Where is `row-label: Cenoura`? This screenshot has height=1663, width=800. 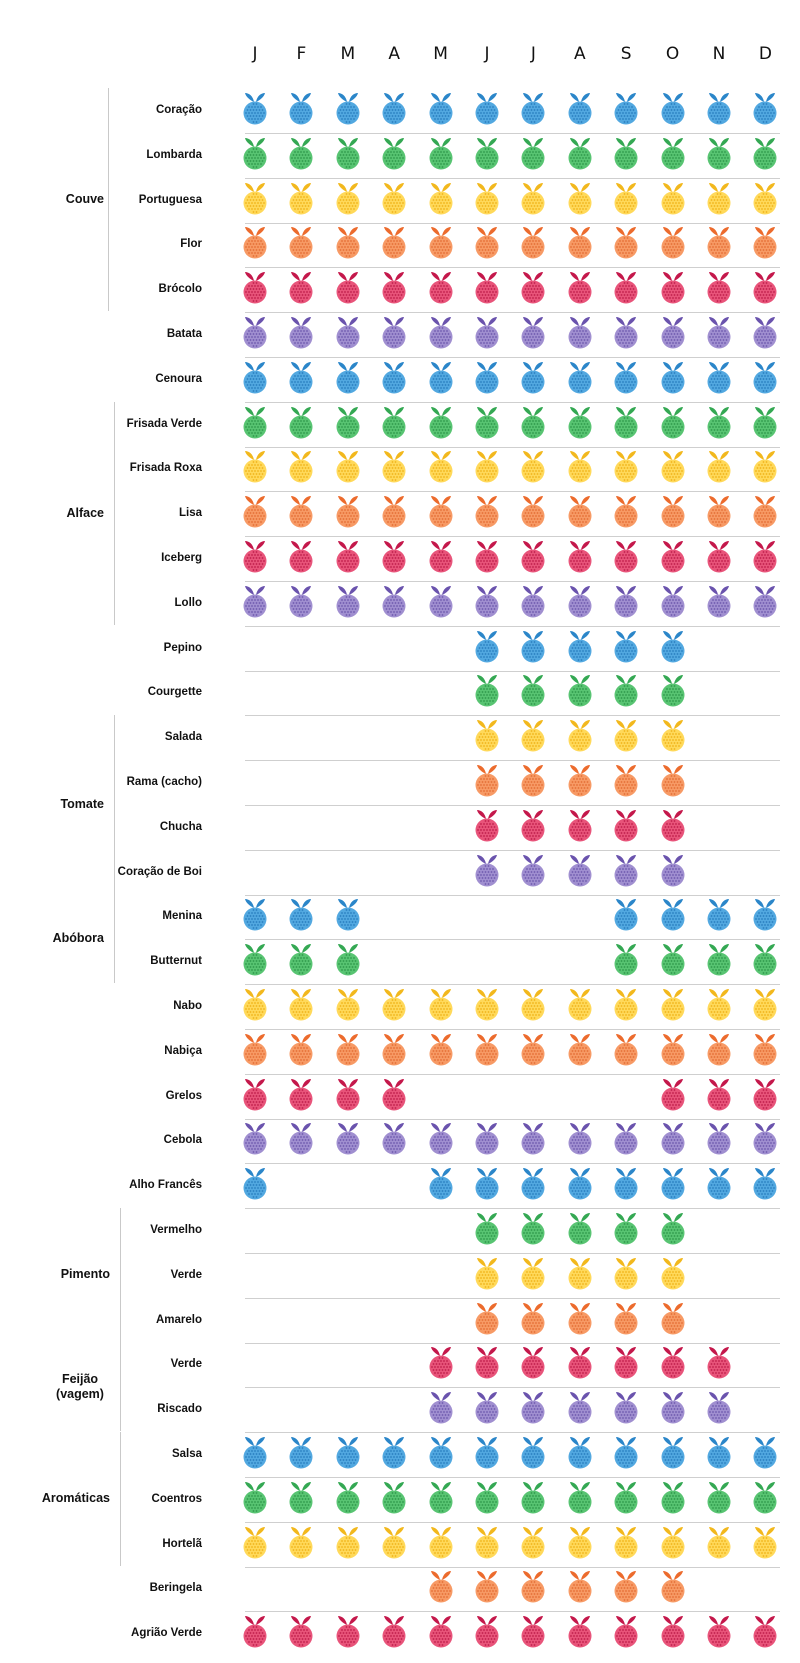
row-label: Cenoura is located at coordinates (178, 378).